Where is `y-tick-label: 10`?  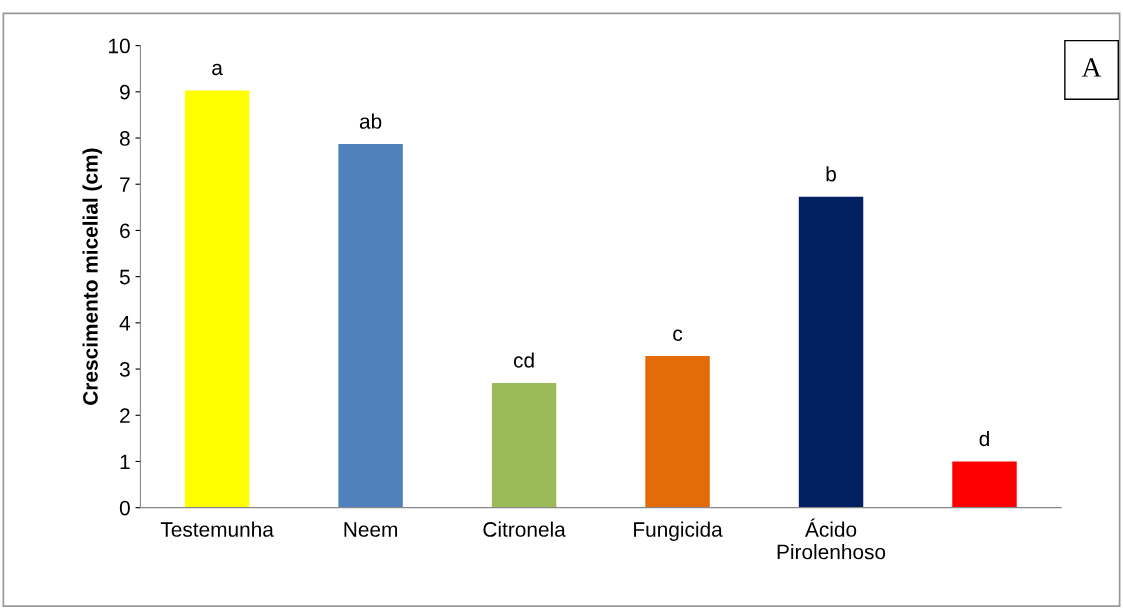 y-tick-label: 10 is located at coordinates (119, 46).